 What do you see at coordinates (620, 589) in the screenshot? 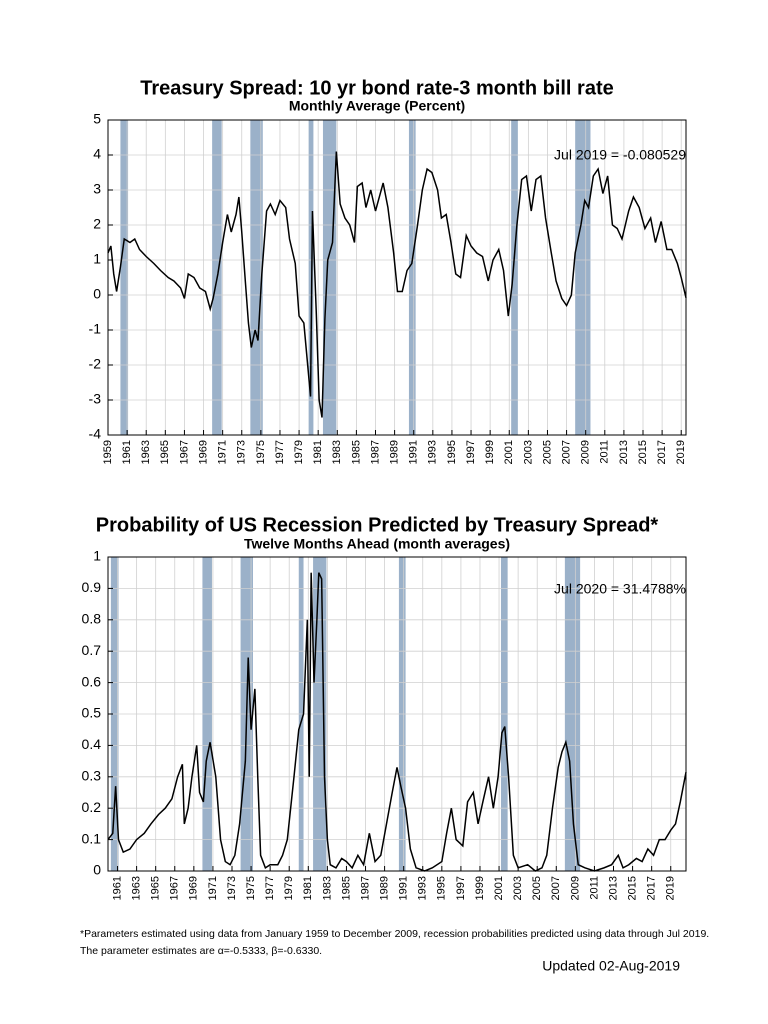
I see `annotation: Jul 2020 = 31.4788%` at bounding box center [620, 589].